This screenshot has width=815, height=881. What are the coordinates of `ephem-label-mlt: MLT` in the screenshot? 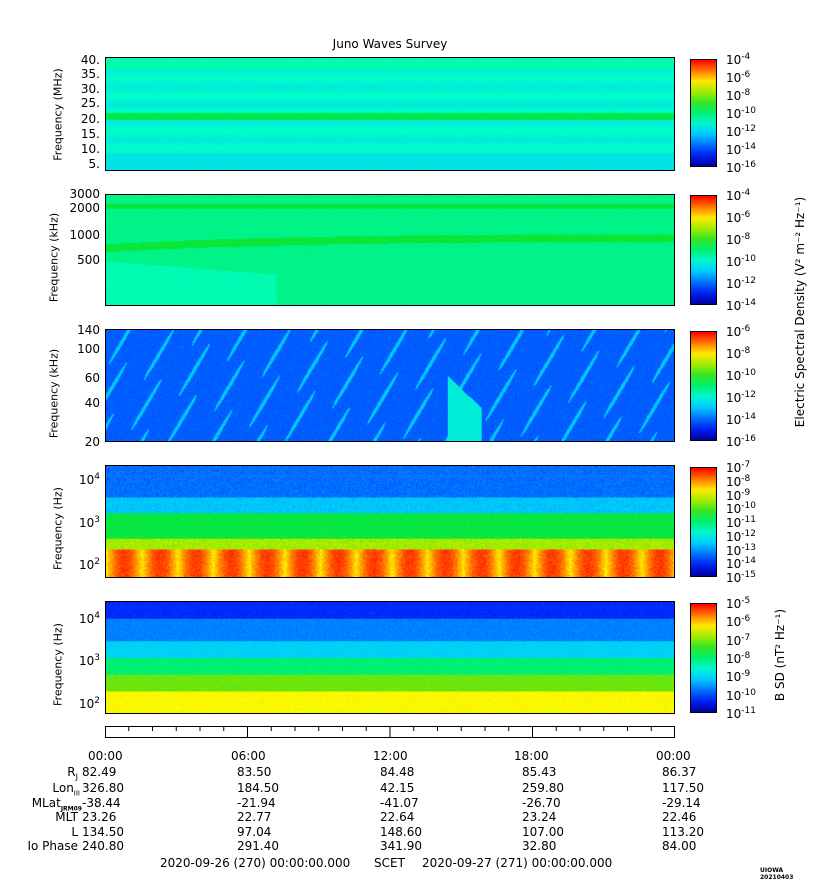 It's located at (66, 817).